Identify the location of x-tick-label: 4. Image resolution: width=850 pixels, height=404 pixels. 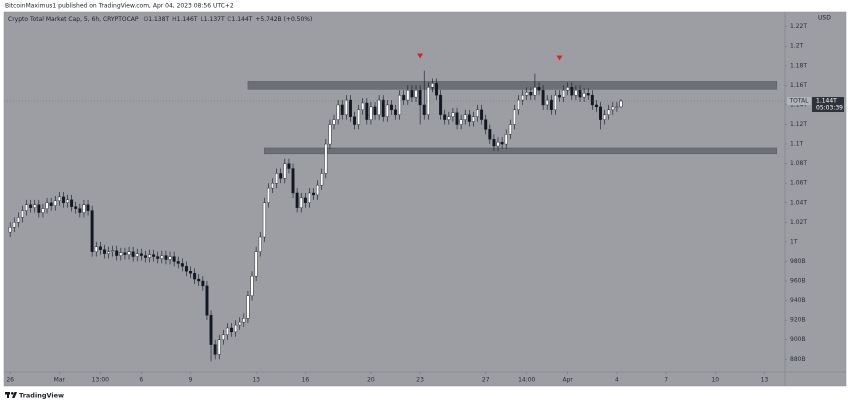
(617, 380).